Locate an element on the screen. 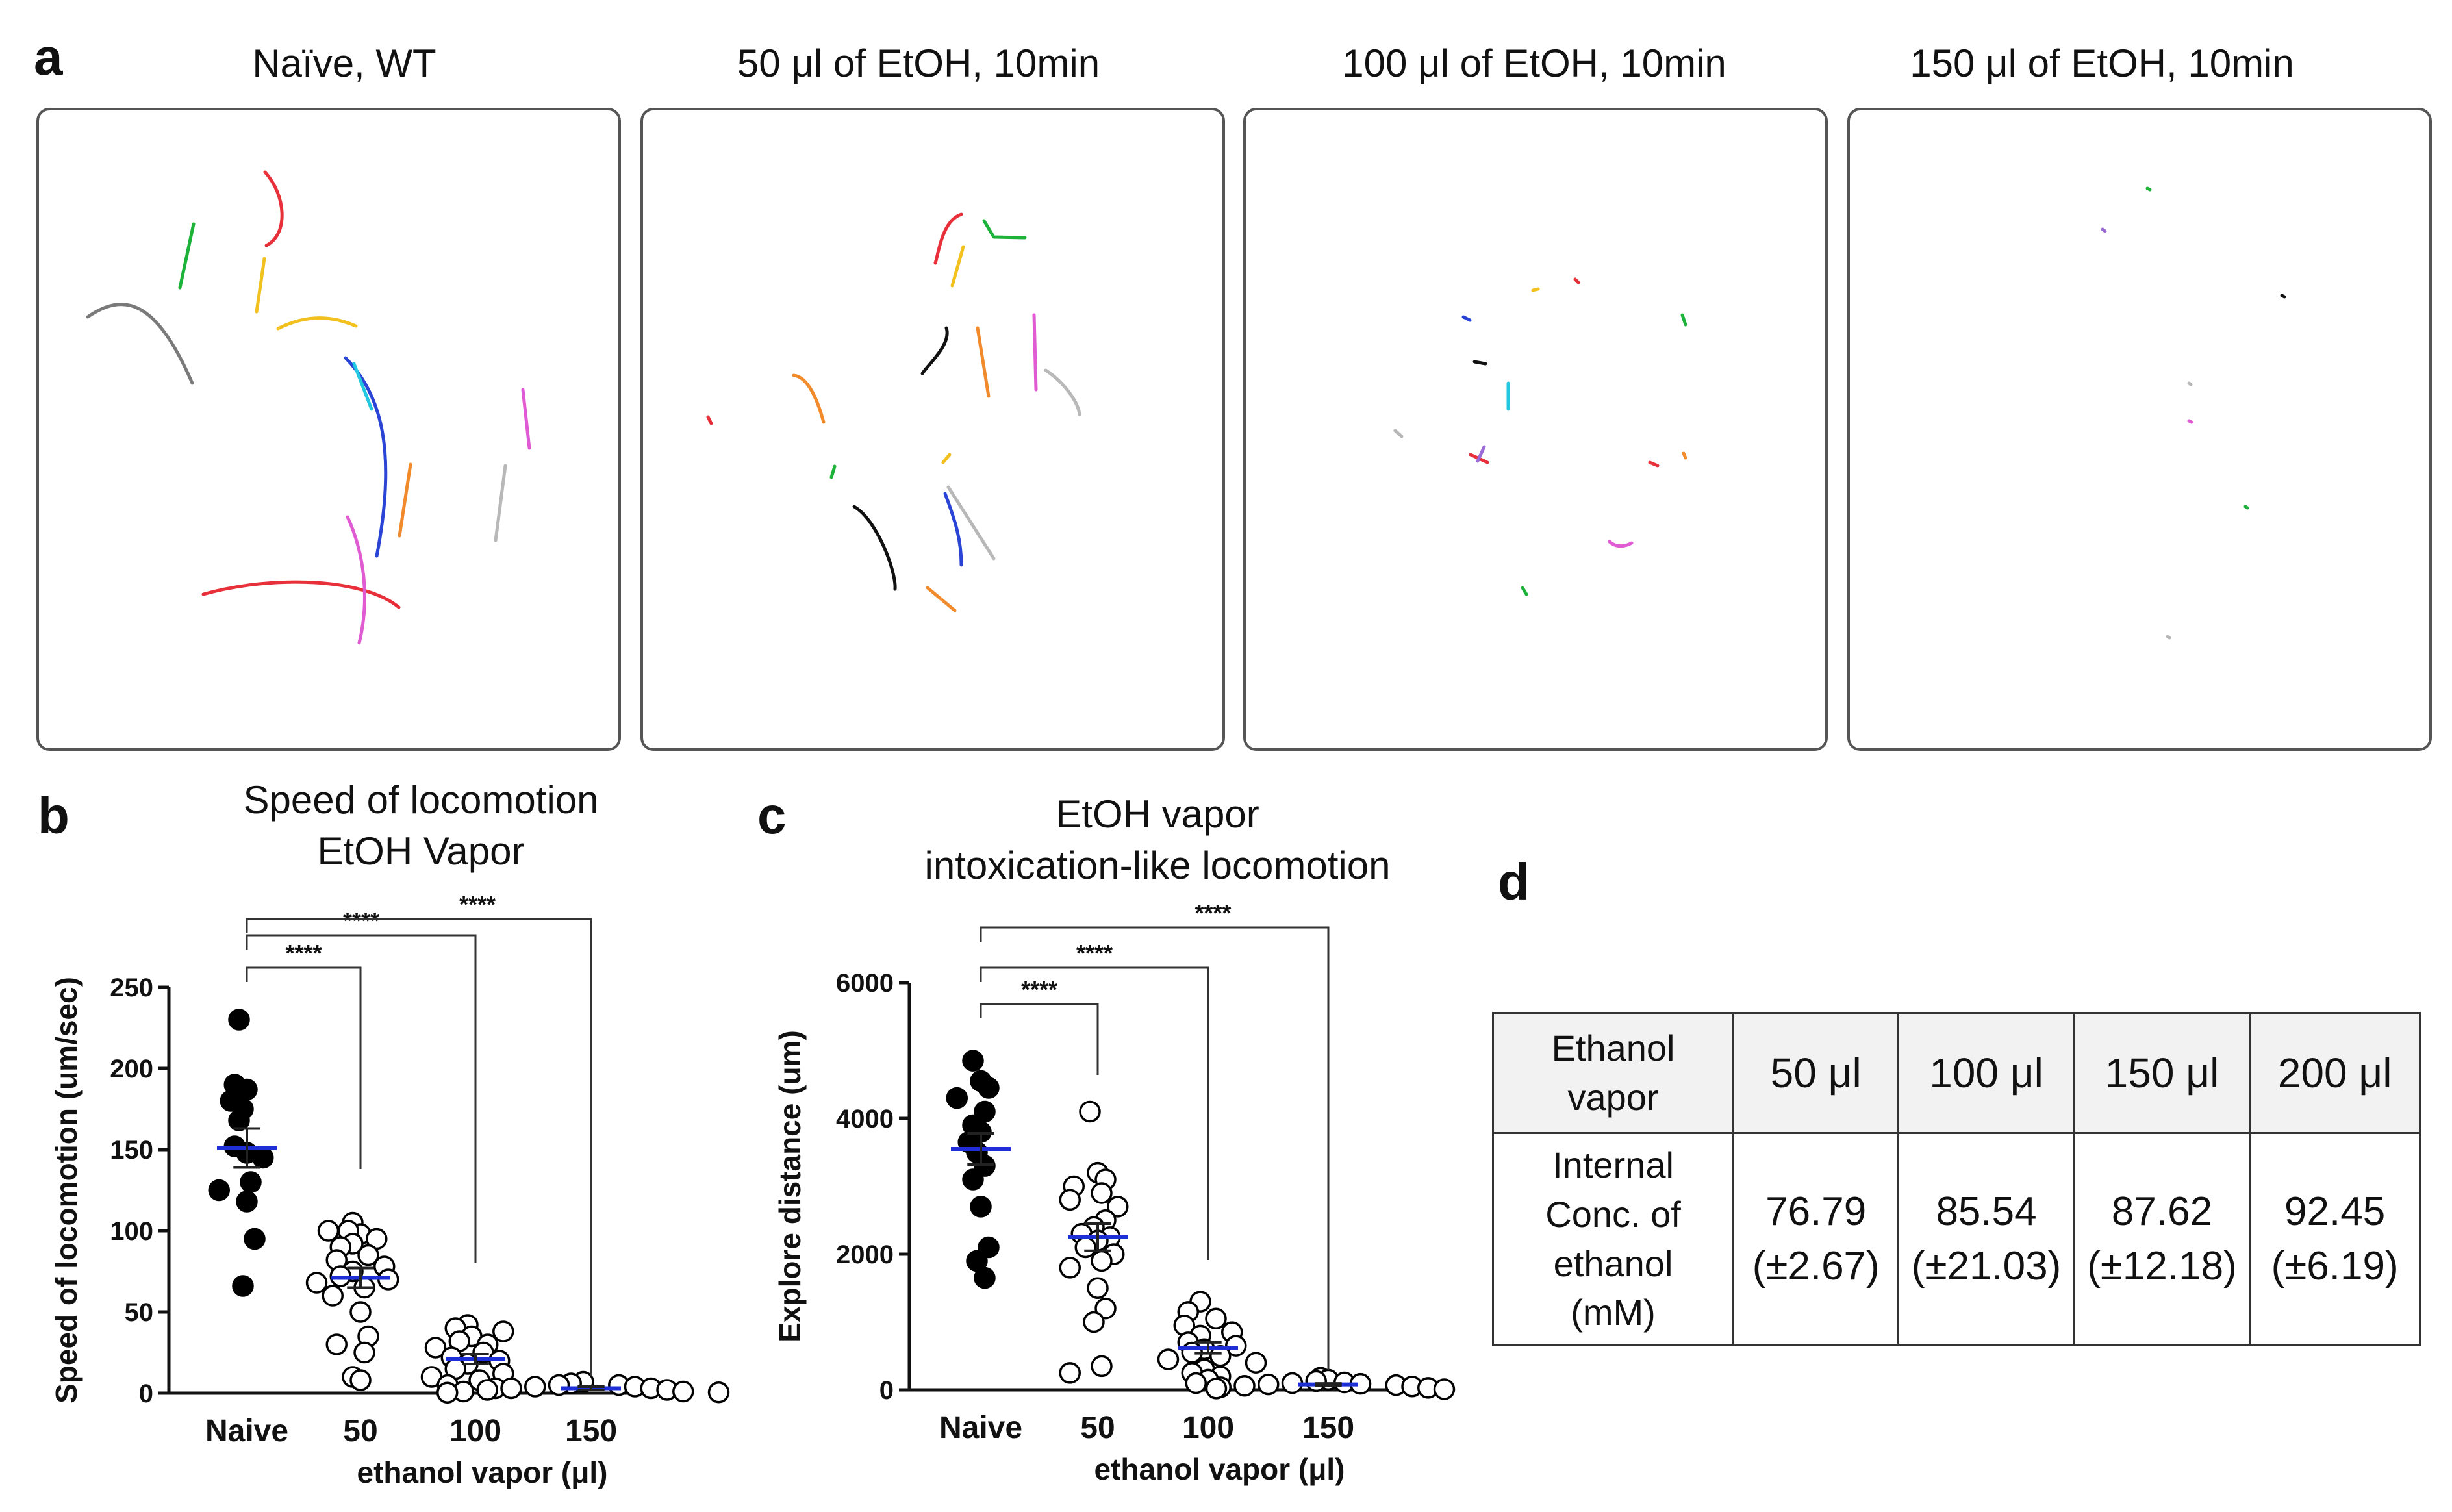  table-header-cell: Ethanol vapor is located at coordinates (1613, 1073).